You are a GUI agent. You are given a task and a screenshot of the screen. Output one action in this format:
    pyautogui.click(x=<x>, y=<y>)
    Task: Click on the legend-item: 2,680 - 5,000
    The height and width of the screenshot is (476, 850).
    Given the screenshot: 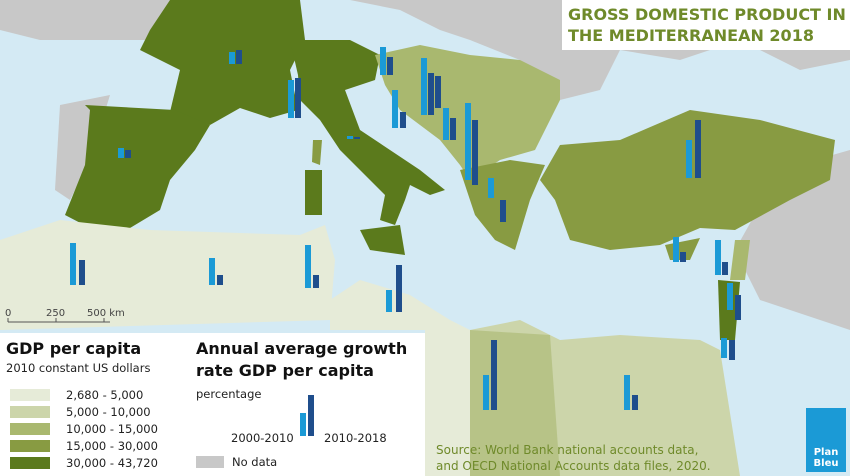 What is the action you would take?
    pyautogui.click(x=76, y=395)
    